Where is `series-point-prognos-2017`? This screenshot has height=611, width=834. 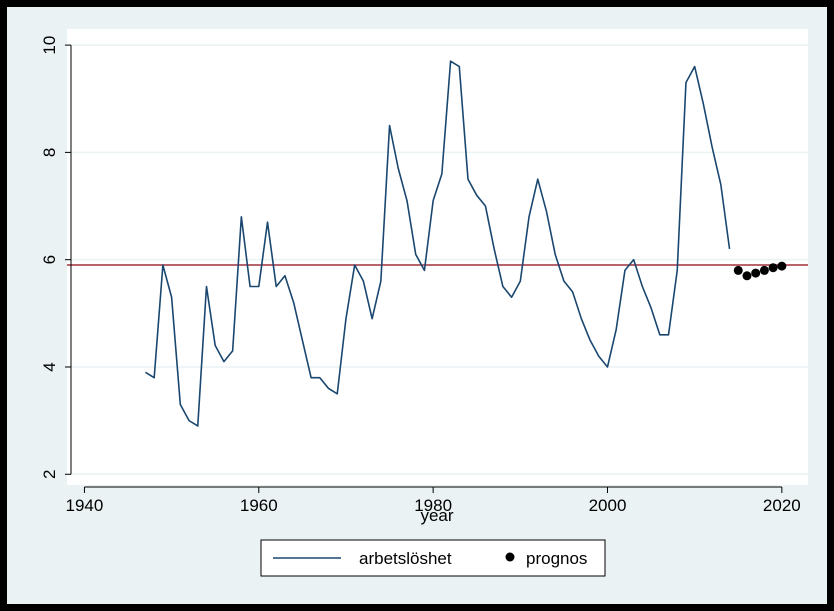 series-point-prognos-2017 is located at coordinates (756, 273).